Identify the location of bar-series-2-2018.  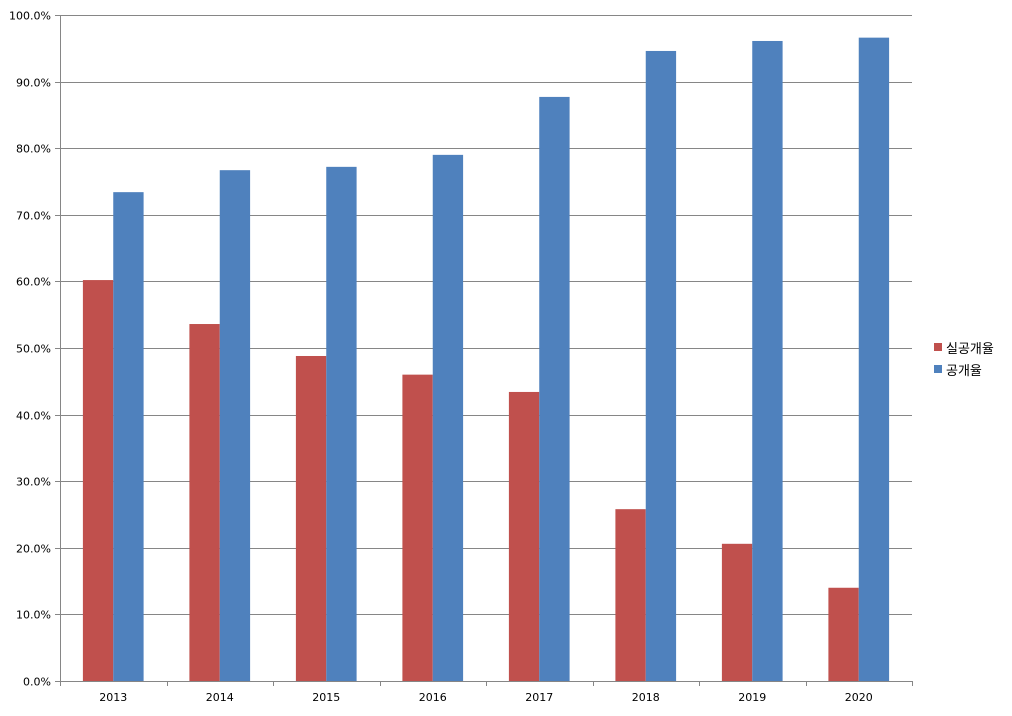
(661, 366).